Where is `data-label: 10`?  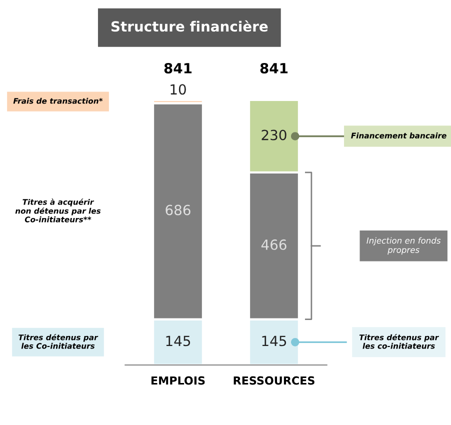
data-label: 10 is located at coordinates (178, 89).